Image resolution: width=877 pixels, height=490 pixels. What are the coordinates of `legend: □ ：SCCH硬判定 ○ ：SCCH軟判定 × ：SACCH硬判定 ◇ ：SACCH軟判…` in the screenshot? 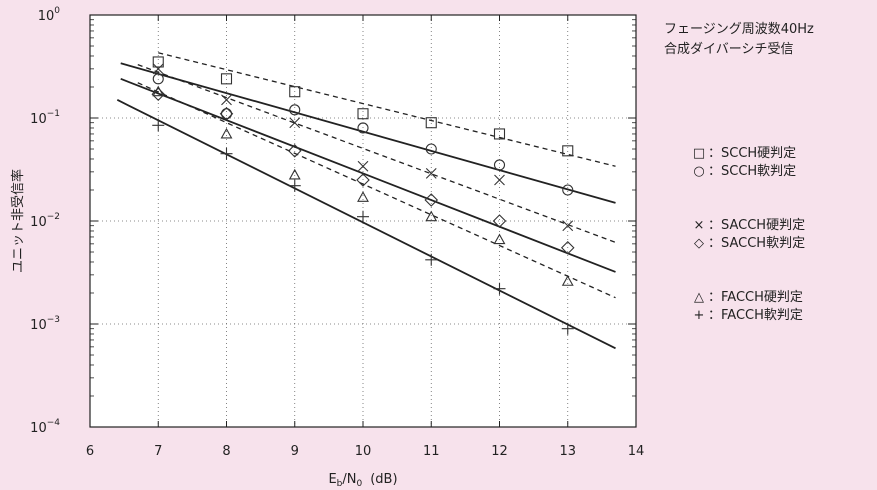 It's located at (747, 235).